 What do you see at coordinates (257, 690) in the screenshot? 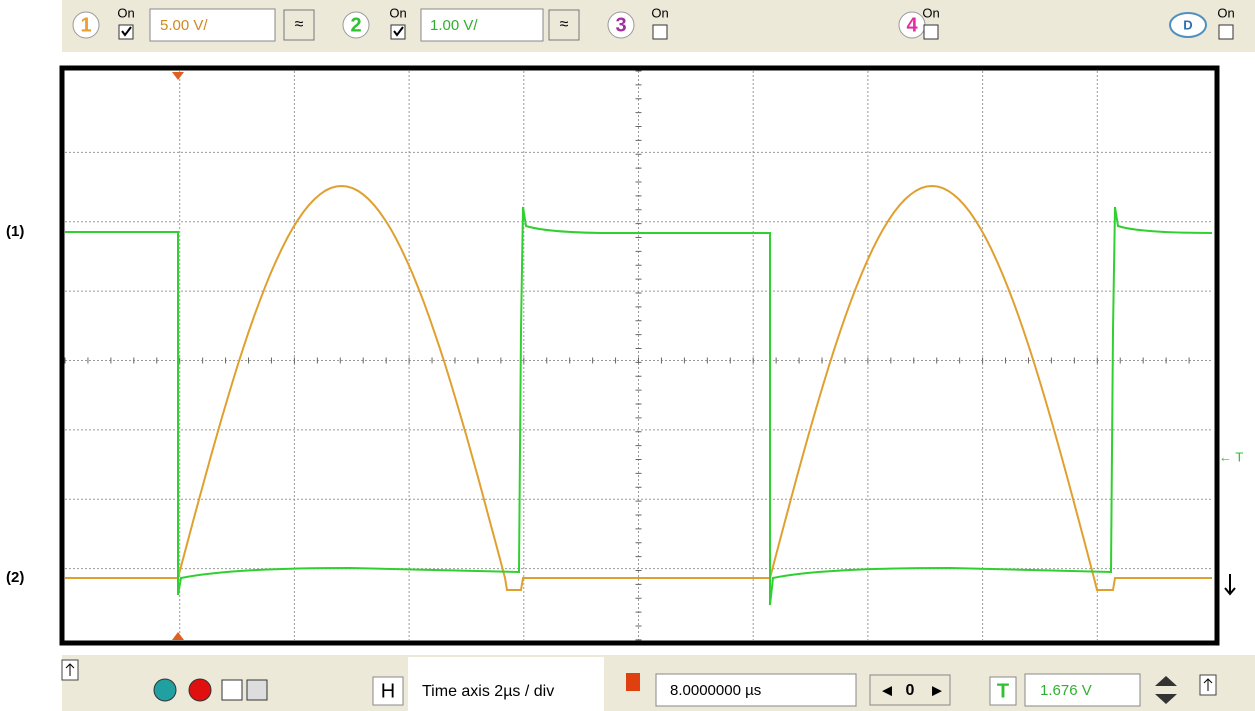
I see `print-button` at bounding box center [257, 690].